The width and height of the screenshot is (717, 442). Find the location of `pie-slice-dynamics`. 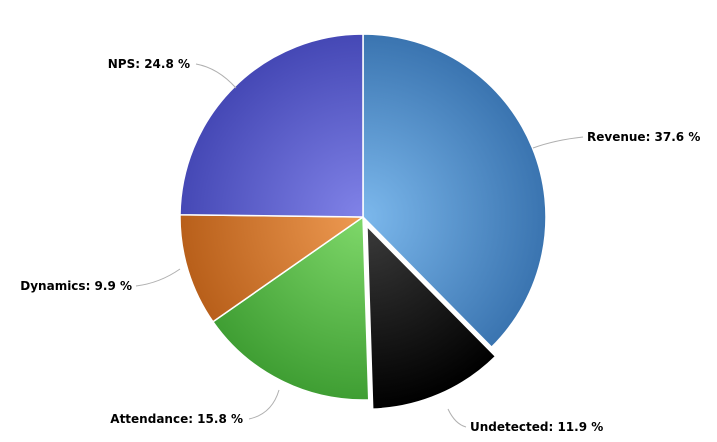

pie-slice-dynamics is located at coordinates (271, 268).